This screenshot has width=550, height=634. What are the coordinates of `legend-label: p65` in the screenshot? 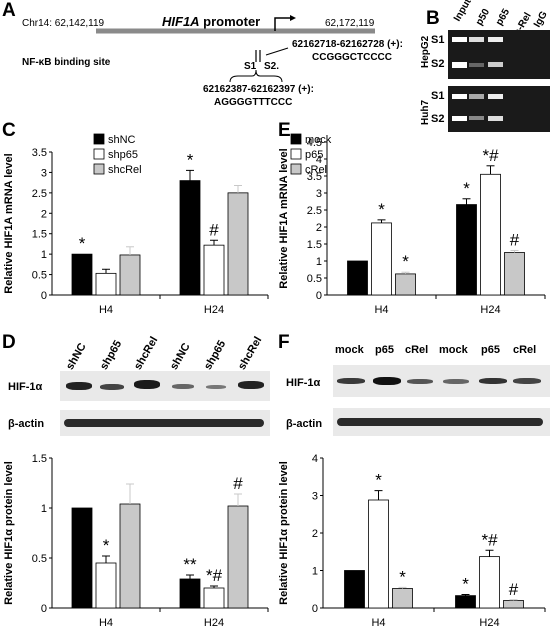 It's located at (314, 155).